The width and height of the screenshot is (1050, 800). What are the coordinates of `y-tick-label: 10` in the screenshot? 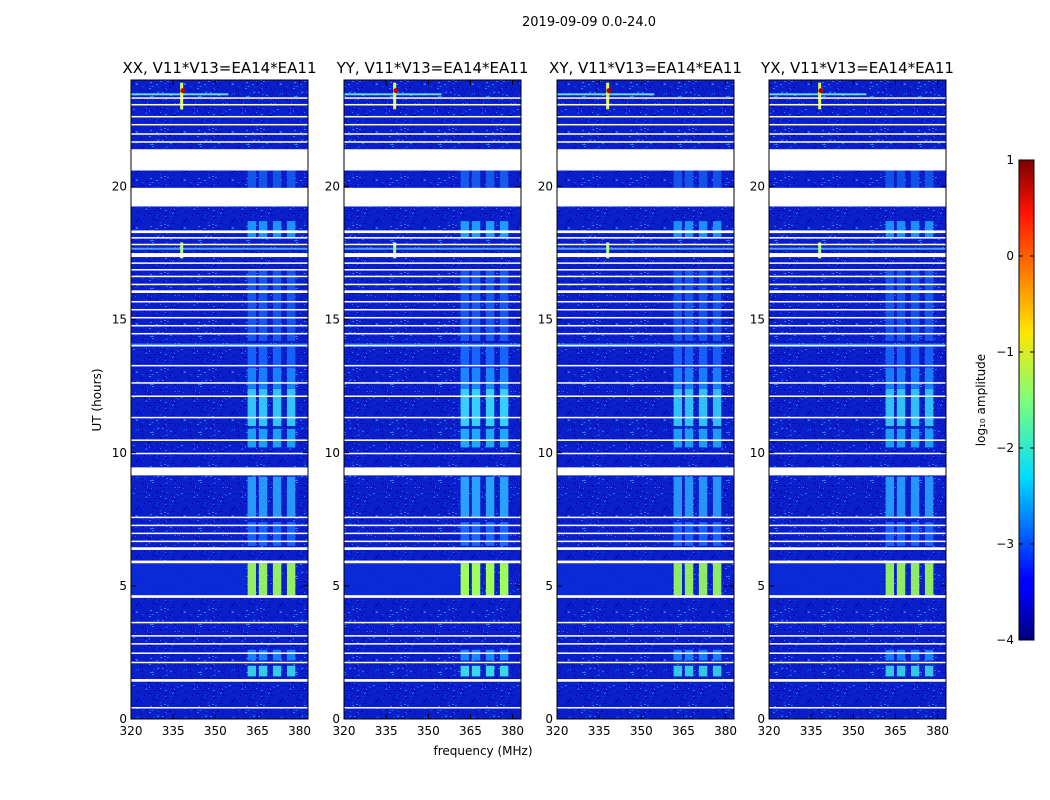 It's located at (757, 453).